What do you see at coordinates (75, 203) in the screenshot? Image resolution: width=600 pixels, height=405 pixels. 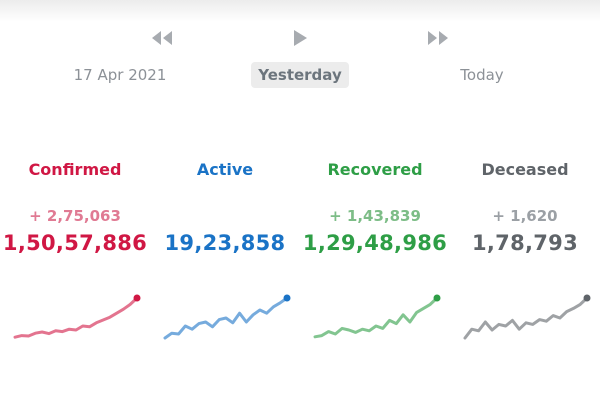 I see `stat-confirmed: Confirmed + 2,75,063 1,50,57,886` at bounding box center [75, 203].